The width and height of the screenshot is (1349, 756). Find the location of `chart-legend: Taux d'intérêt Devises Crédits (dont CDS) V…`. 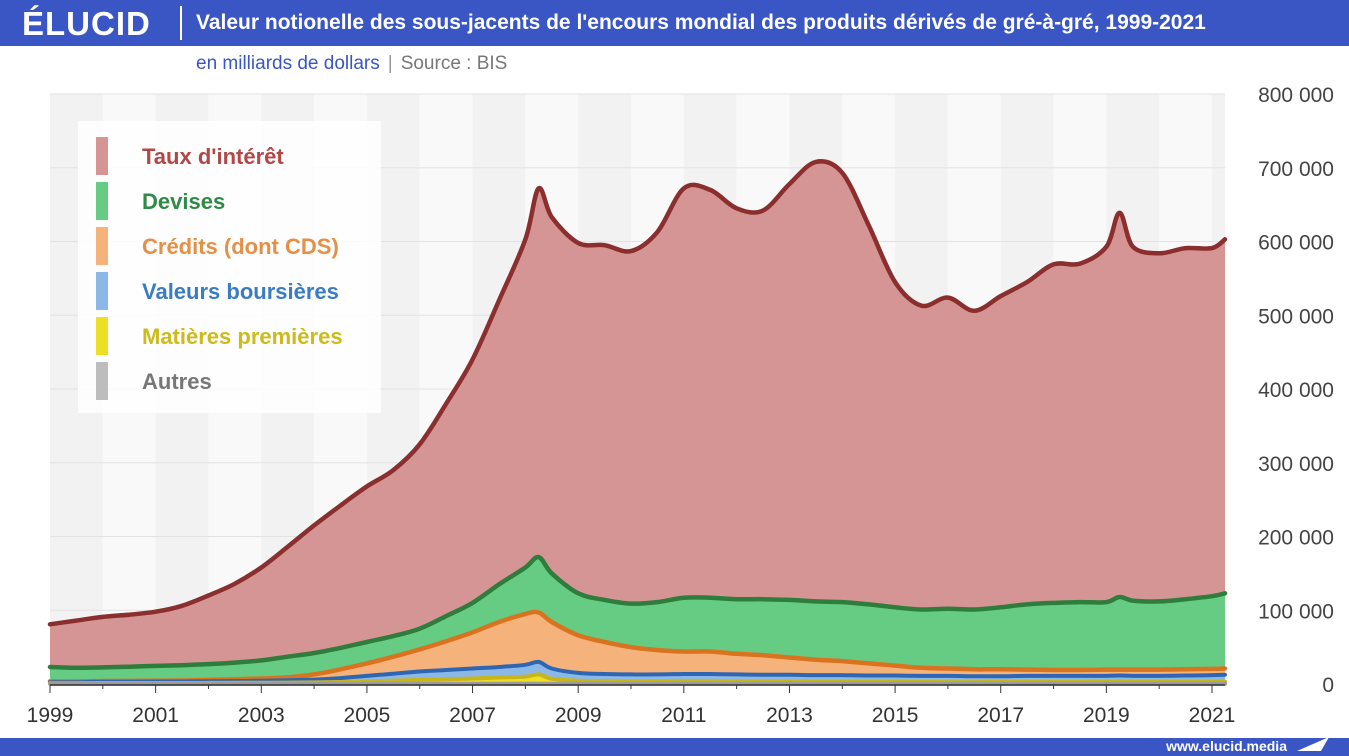

chart-legend: Taux d'intérêt Devises Crédits (dont CDS) V… is located at coordinates (229, 267).